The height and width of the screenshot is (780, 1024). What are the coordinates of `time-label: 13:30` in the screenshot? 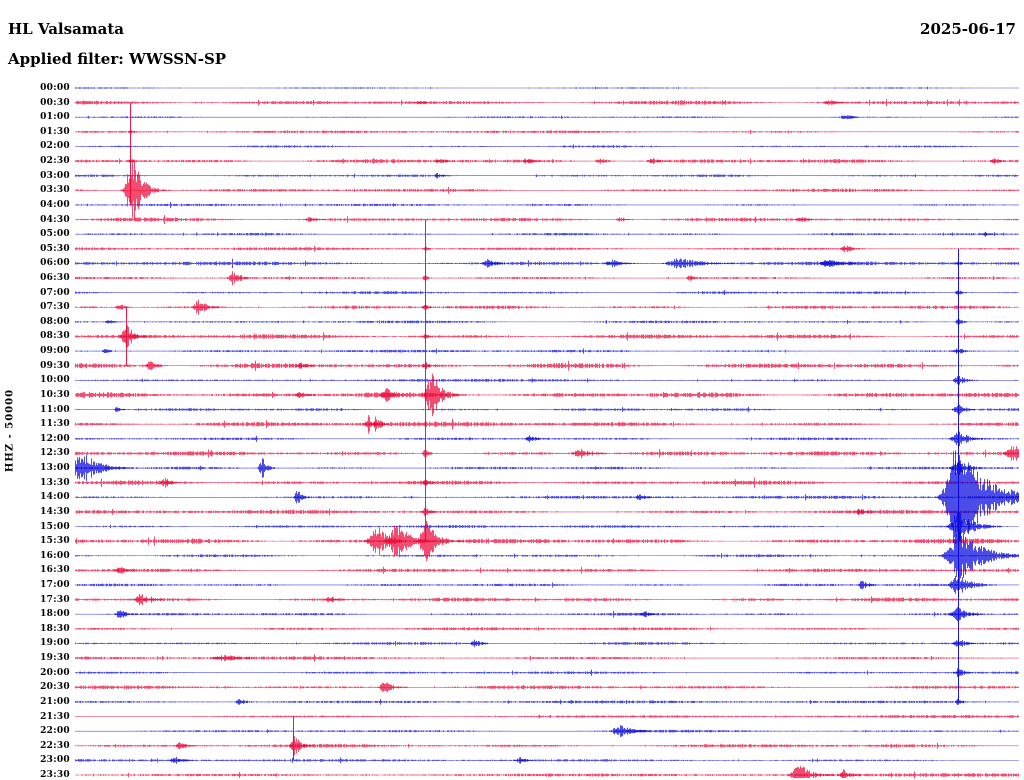 It's located at (55, 482).